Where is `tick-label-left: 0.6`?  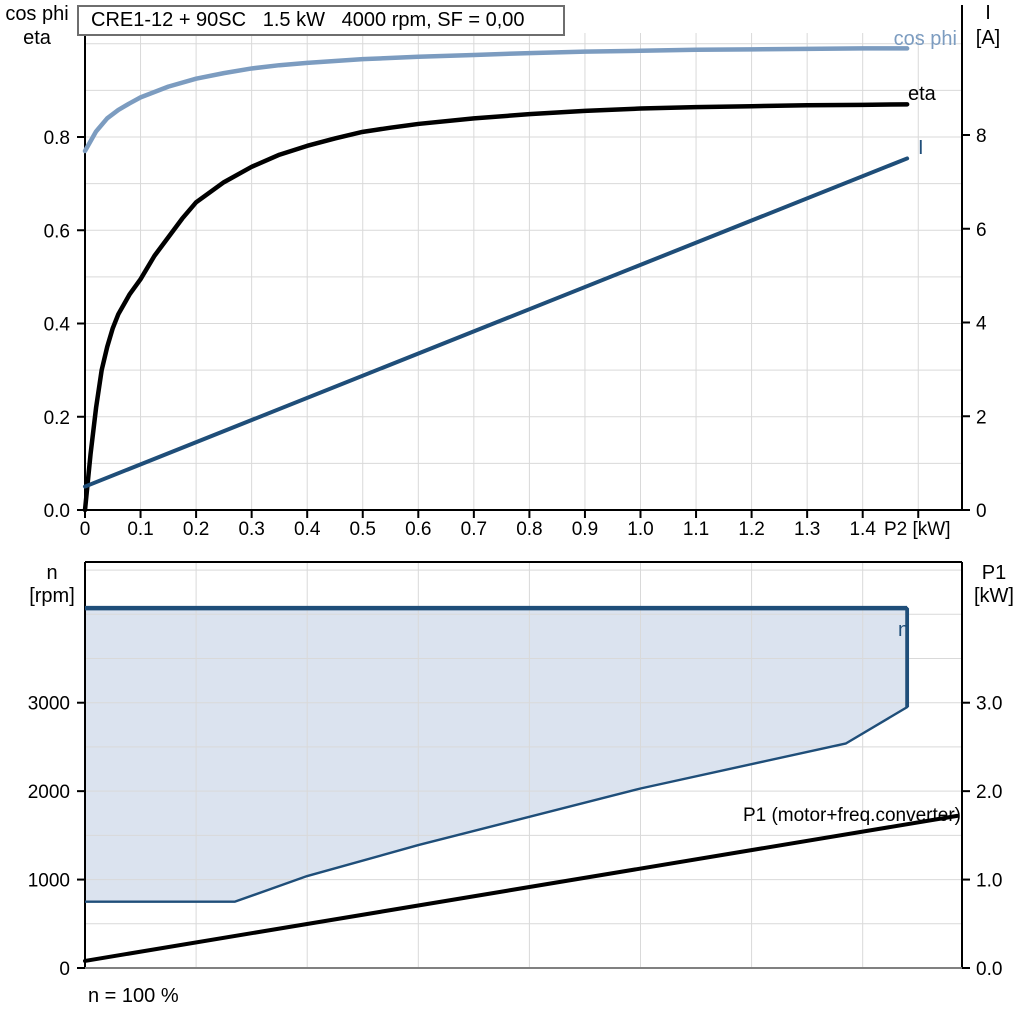
tick-label-left: 0.6 is located at coordinates (57, 231).